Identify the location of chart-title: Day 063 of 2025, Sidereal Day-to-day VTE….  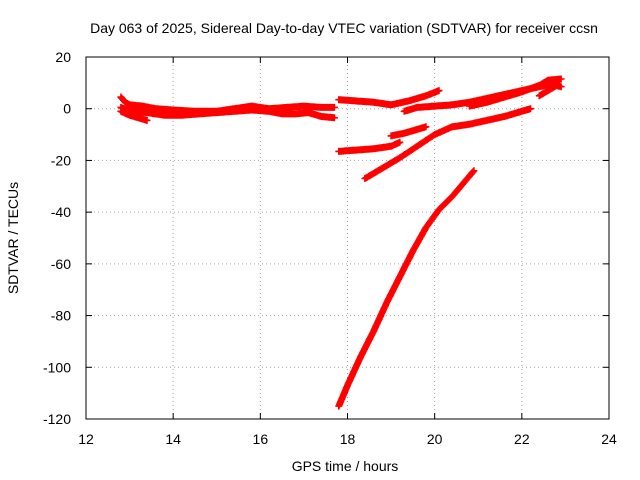
(344, 28).